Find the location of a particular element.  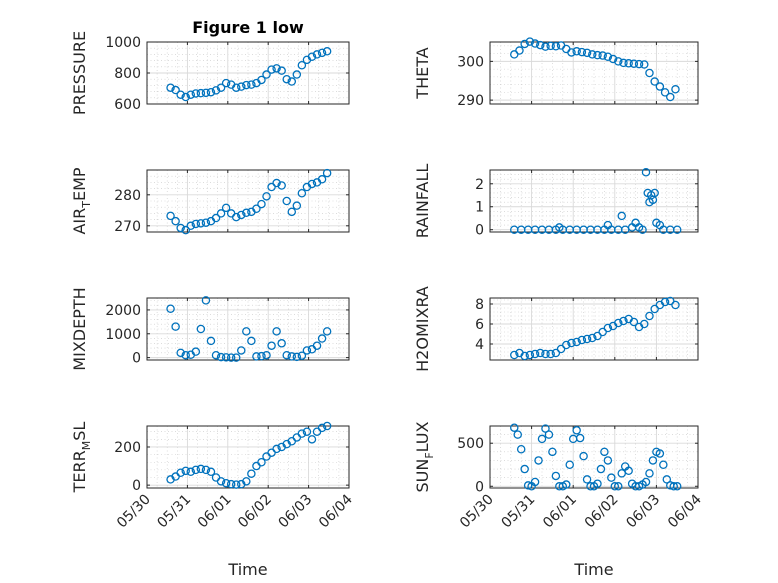

panel-mixdepth-ytick-label: 2000 is located at coordinates (123, 311).